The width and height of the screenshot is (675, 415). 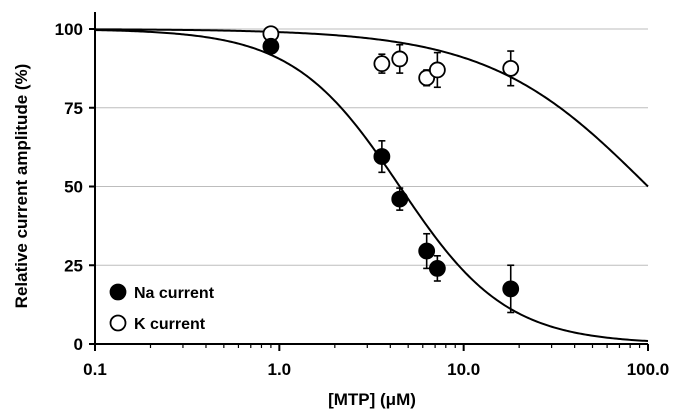 I want to click on x-tick-label-1: 1.0, so click(x=280, y=369).